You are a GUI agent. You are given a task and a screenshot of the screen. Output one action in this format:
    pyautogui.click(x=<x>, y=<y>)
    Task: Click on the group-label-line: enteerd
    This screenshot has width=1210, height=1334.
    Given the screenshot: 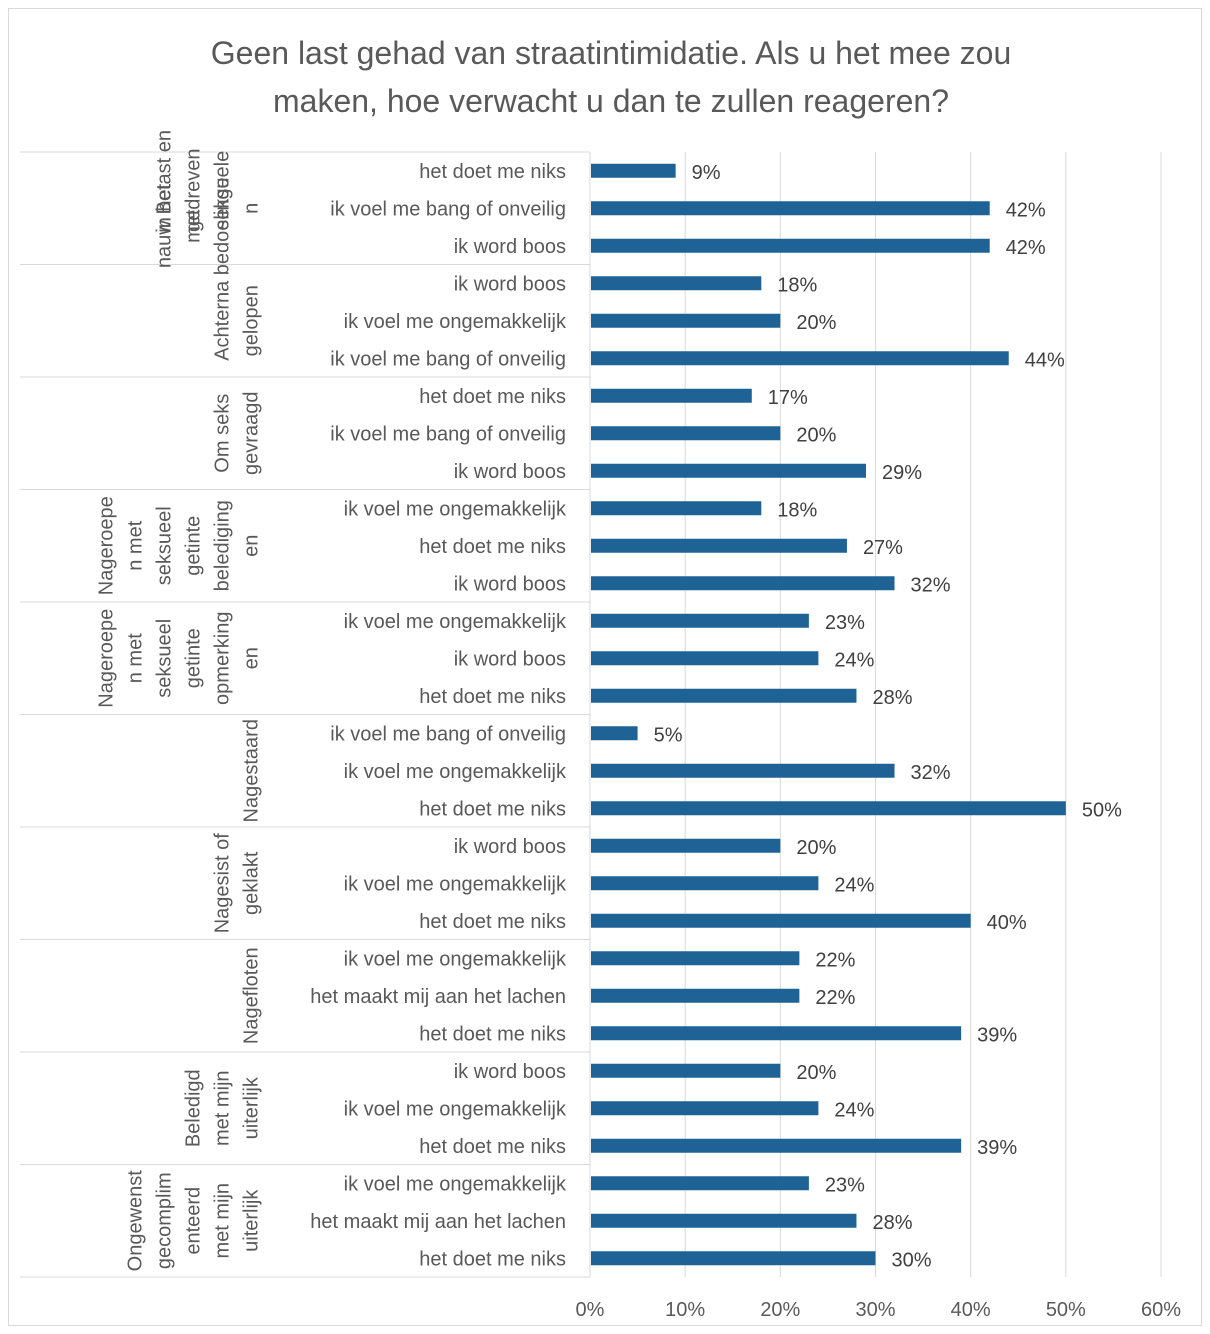 What is the action you would take?
    pyautogui.click(x=193, y=1221)
    